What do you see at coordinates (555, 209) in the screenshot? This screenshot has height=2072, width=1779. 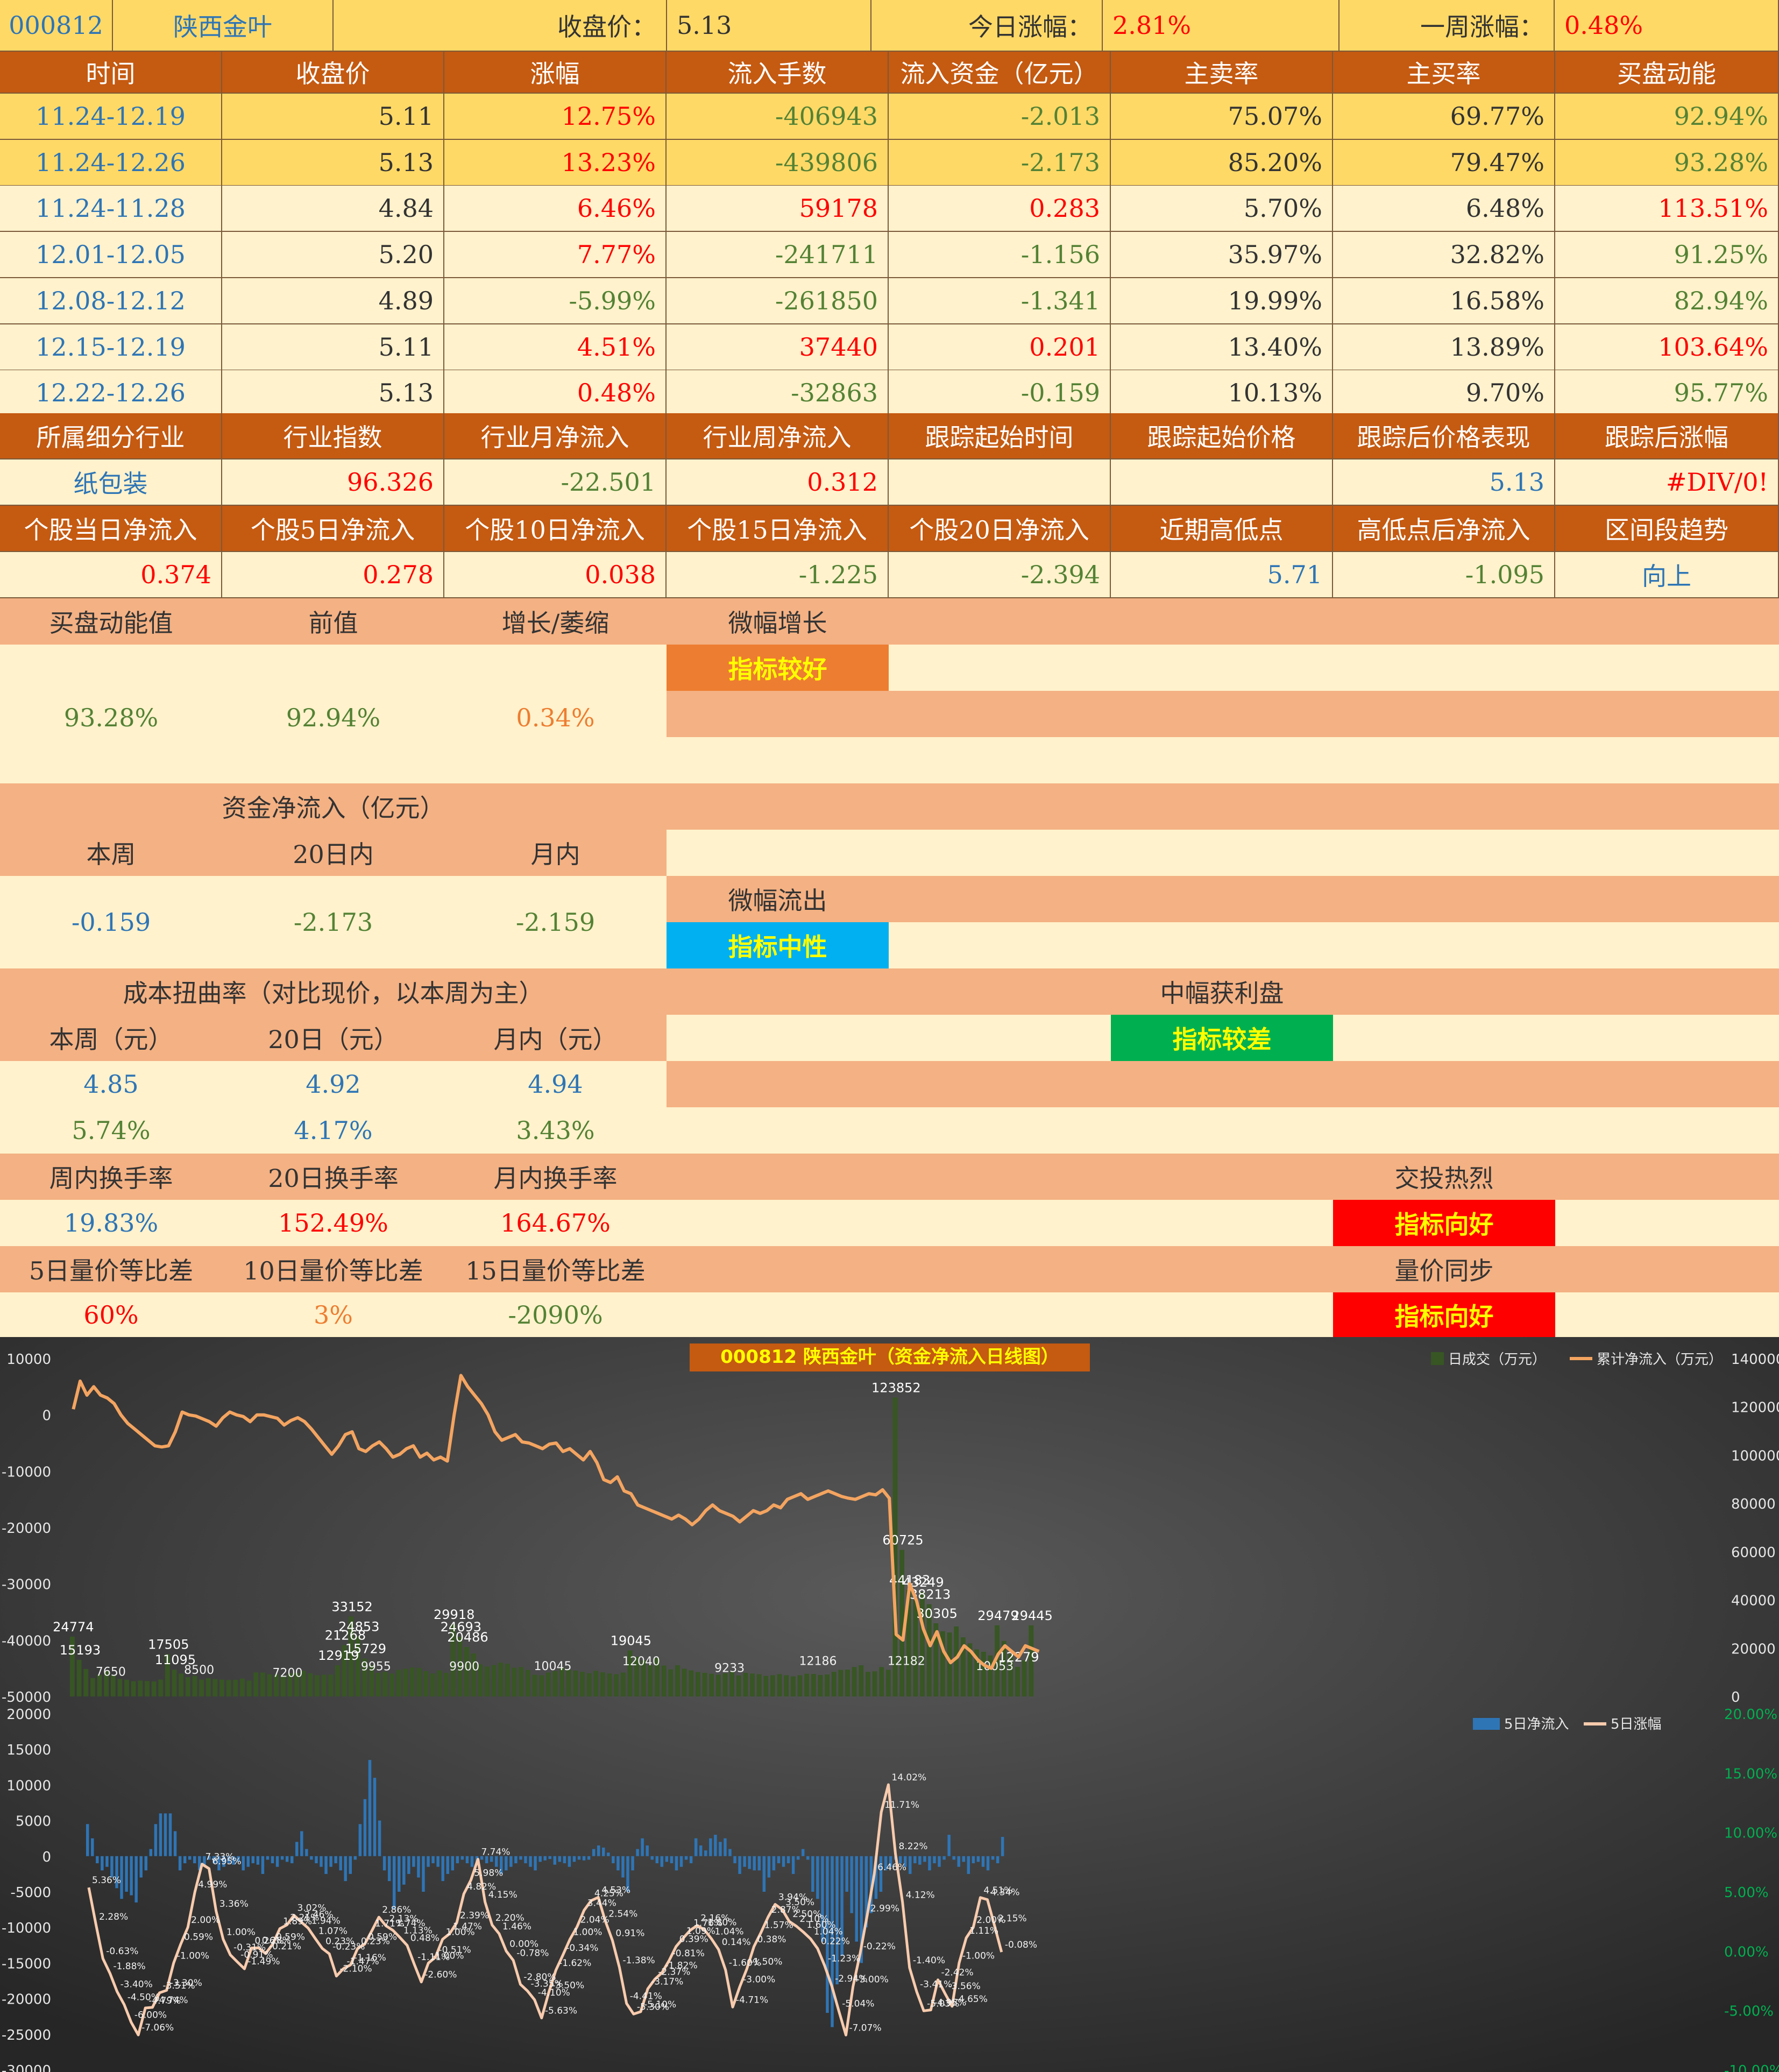 I see `period-cell-r2-c2: 6.46%` at bounding box center [555, 209].